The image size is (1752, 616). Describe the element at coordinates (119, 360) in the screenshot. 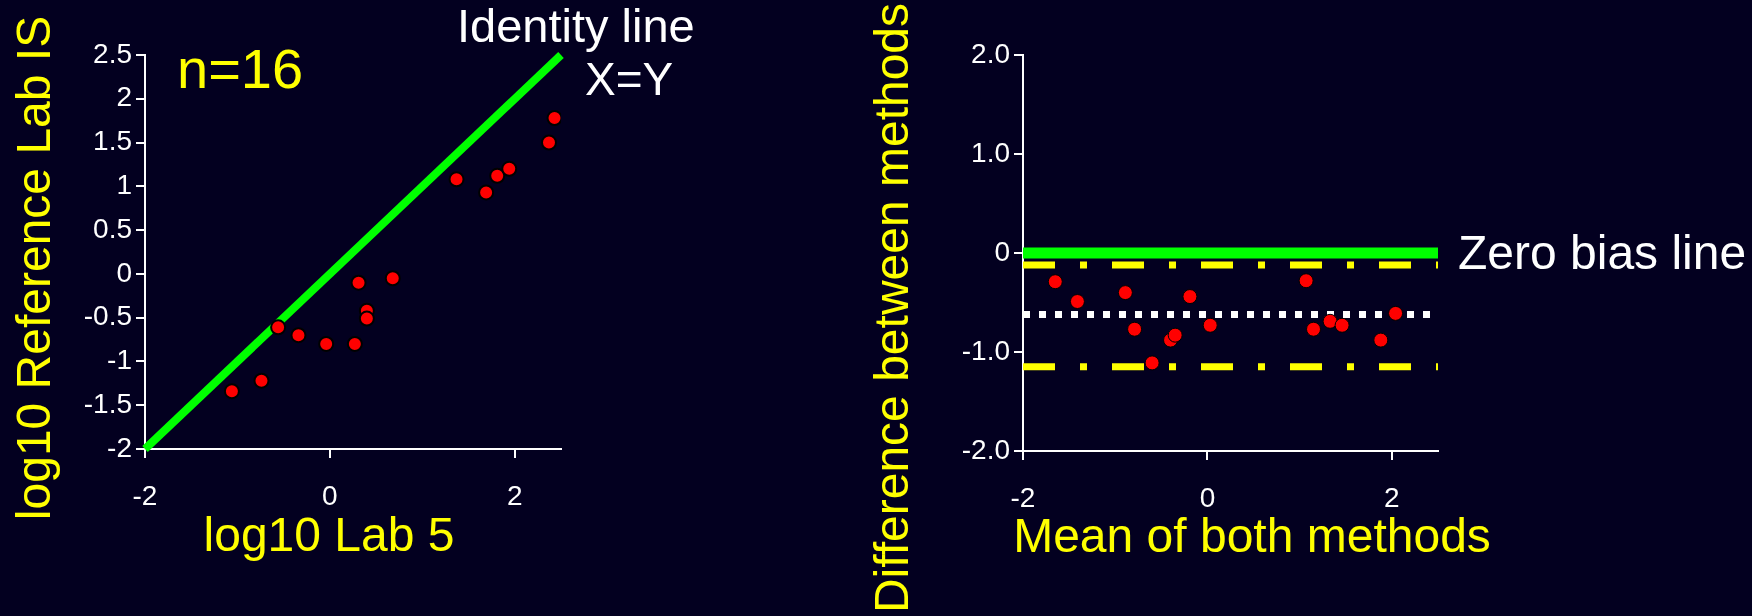

I see `y-tick-label: -1` at that location.